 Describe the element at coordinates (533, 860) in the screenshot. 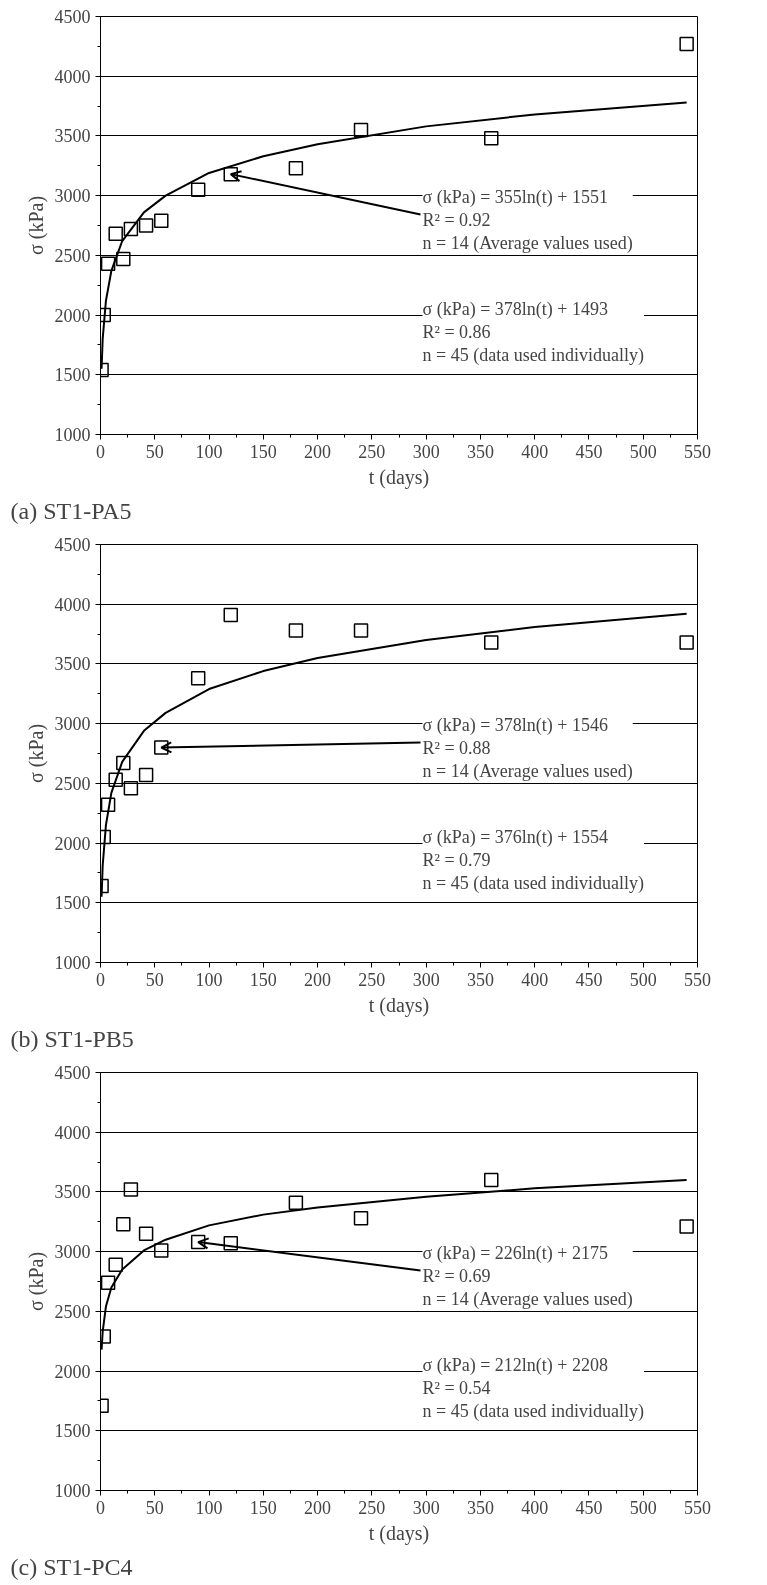

I see `annotation: σ (kPa) = 376ln(t) + 1554 R² = 0.79 n = 45 (data used individually)` at that location.